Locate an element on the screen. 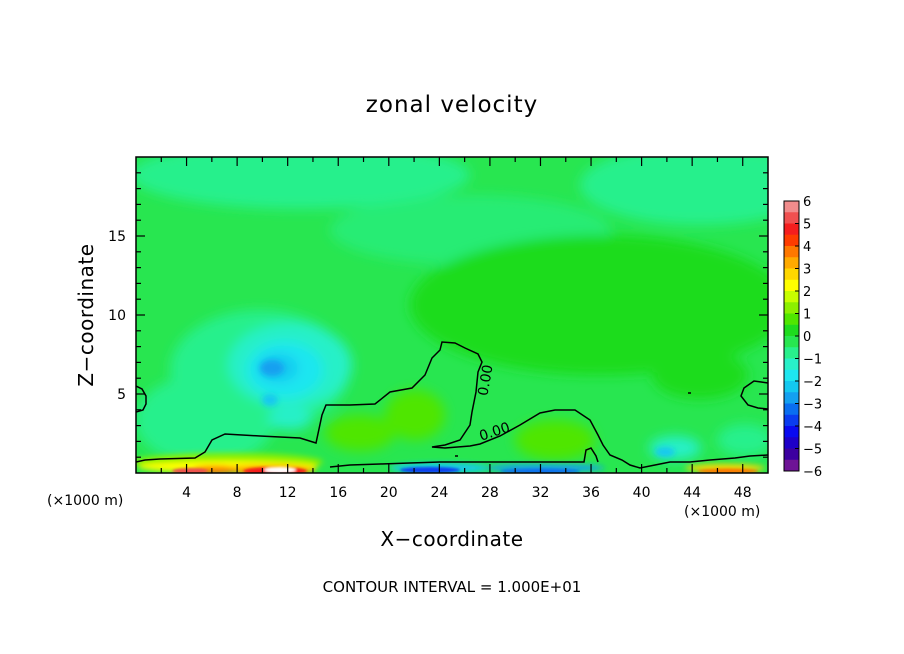 The image size is (904, 654). x-tick-label: 32 is located at coordinates (541, 493).